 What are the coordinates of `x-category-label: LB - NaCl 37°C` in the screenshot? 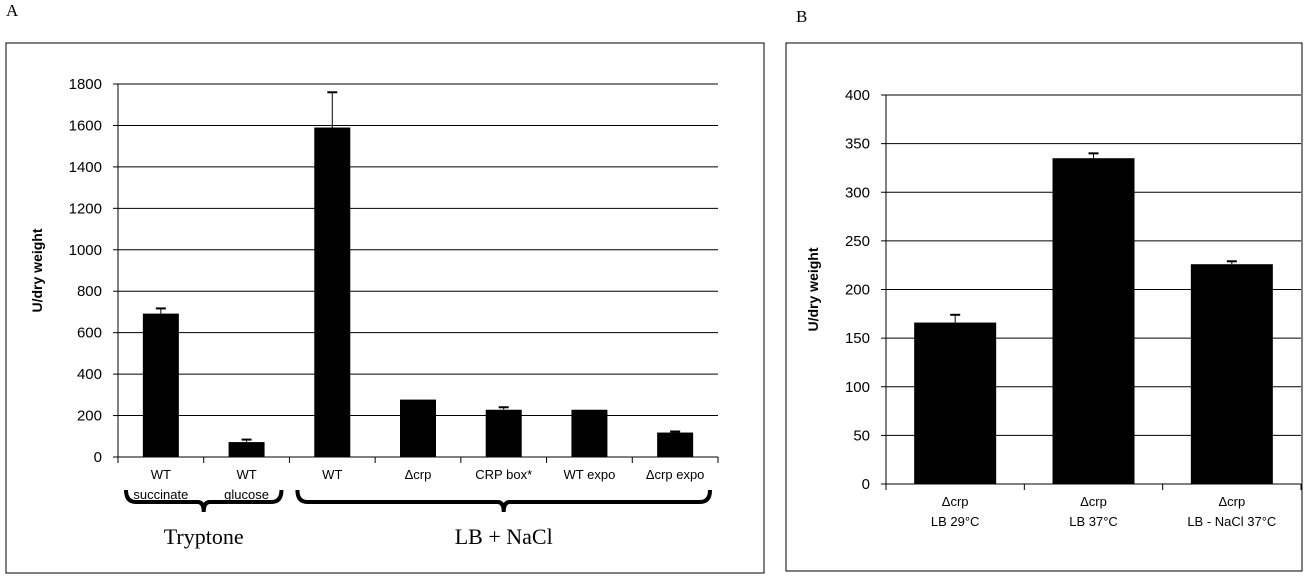 It's located at (1231, 521).